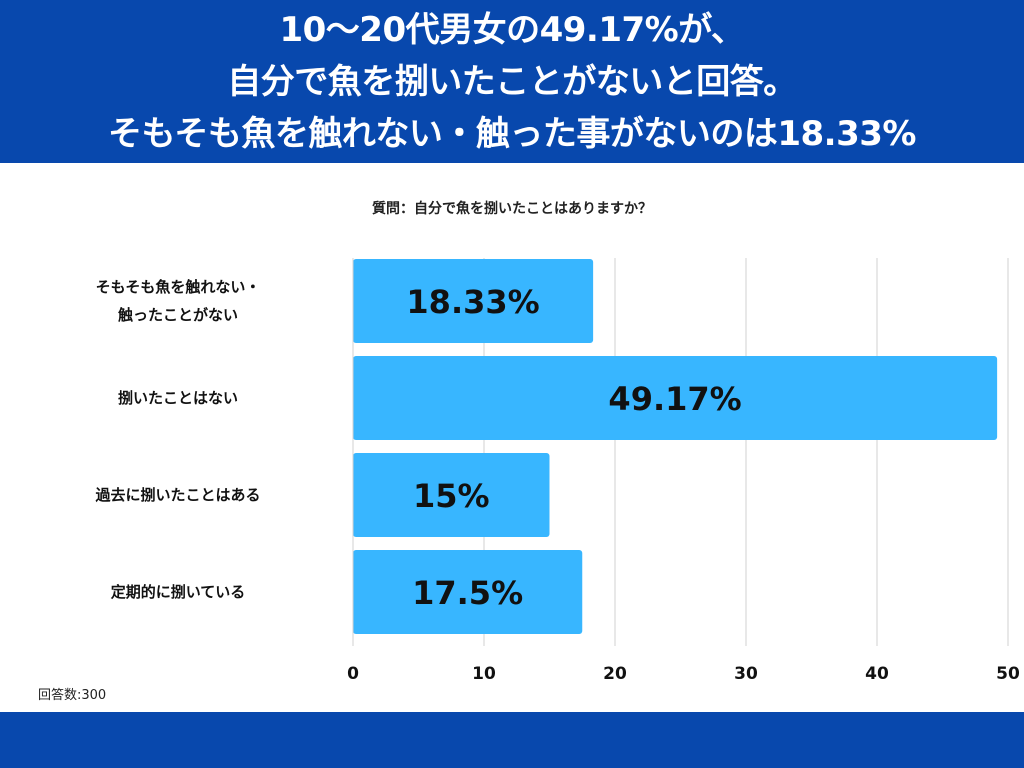  I want to click on x-tick-label: 10, so click(484, 674).